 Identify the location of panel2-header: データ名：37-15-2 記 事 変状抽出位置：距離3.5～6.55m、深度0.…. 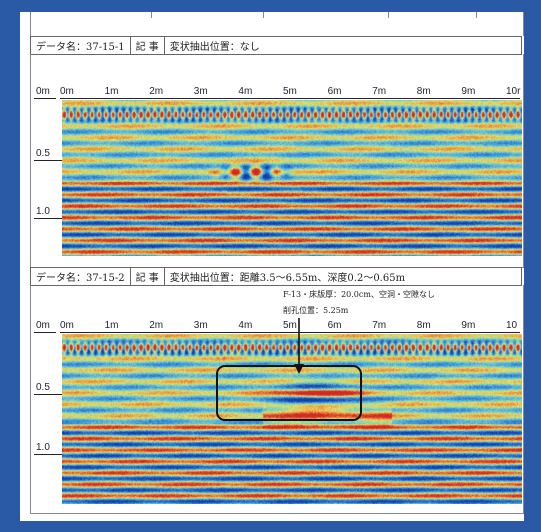
(276, 276).